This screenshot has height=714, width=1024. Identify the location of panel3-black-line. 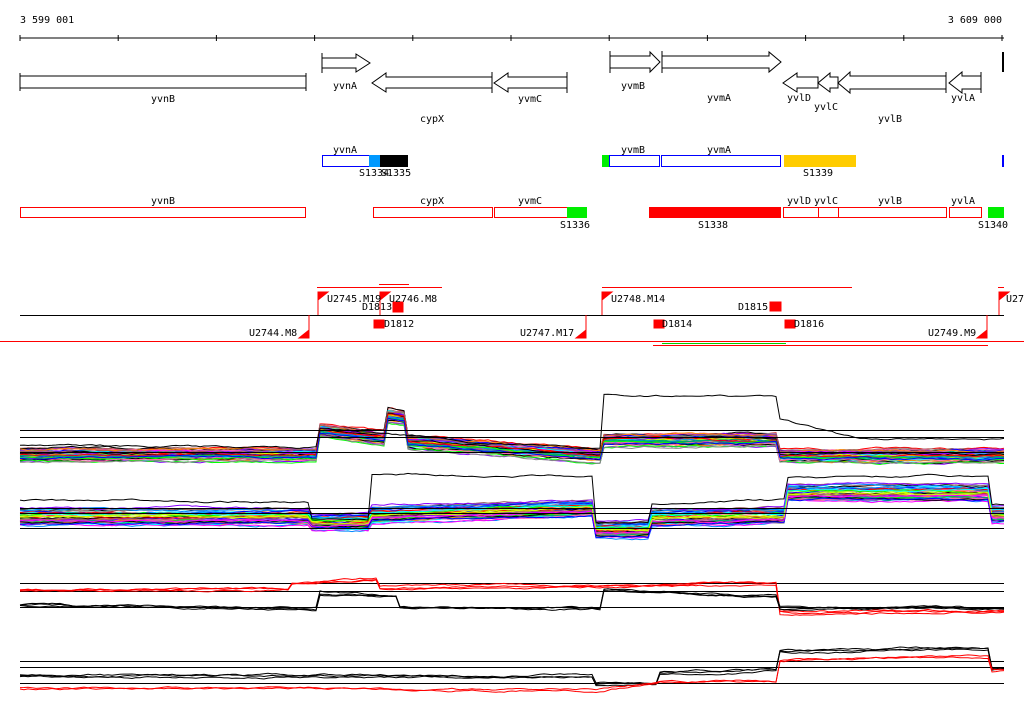
(512, 599).